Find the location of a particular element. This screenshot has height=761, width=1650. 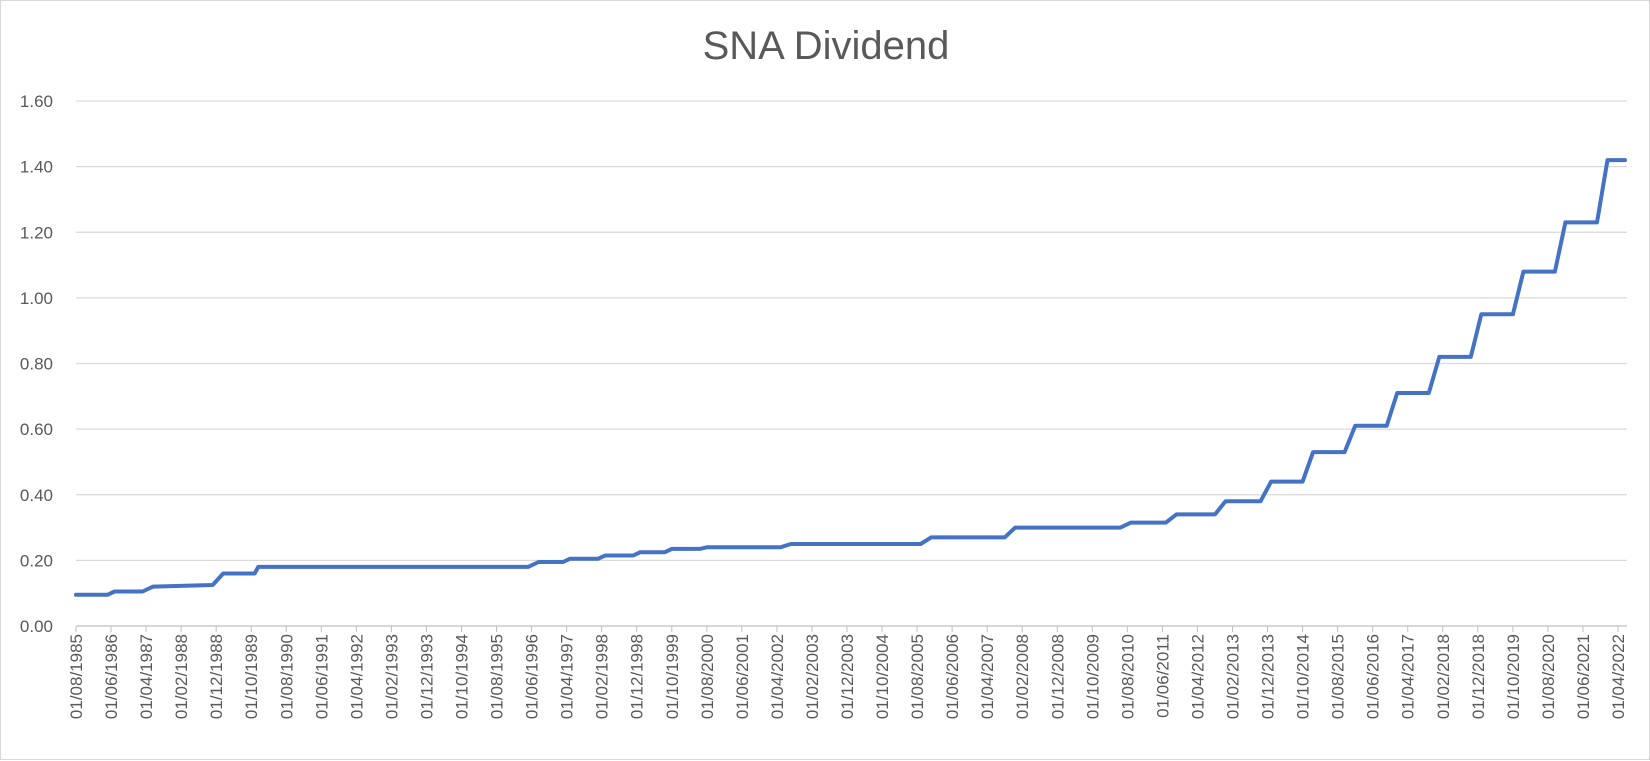

x-tick-label: 01/02/2013 is located at coordinates (1233, 676).